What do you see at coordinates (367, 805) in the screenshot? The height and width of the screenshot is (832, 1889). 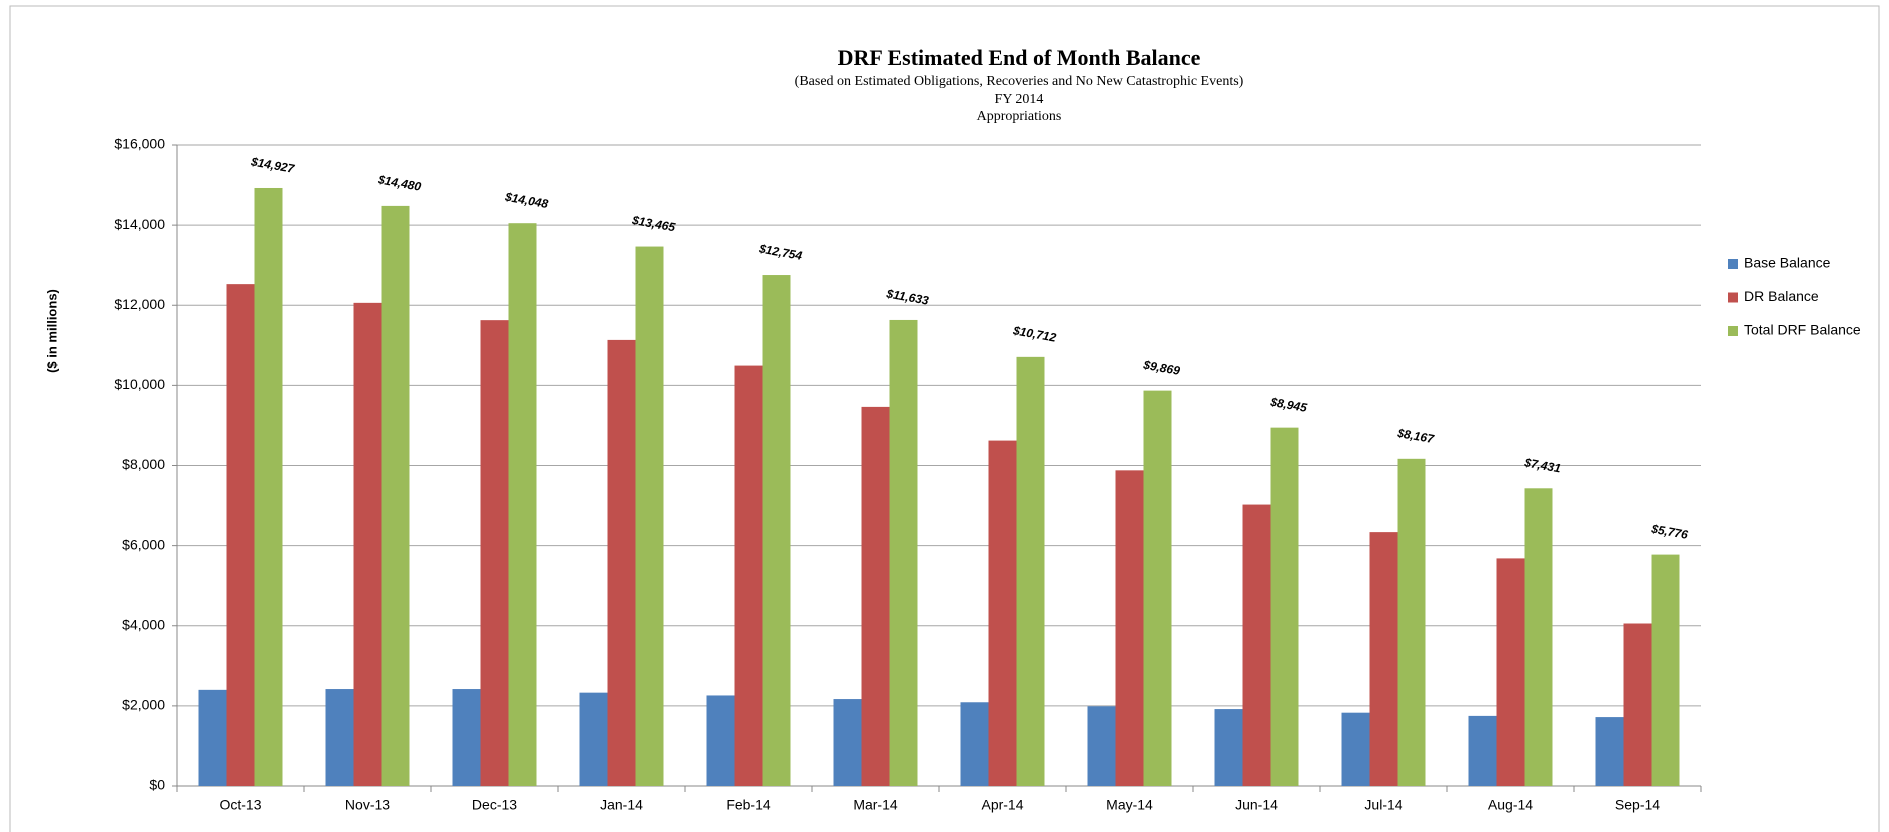 I see `x-tick-label: Nov-13` at bounding box center [367, 805].